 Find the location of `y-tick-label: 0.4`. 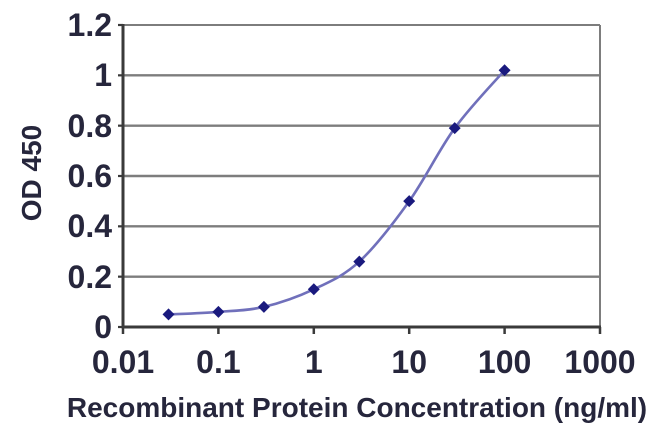

y-tick-label: 0.4 is located at coordinates (89, 226).